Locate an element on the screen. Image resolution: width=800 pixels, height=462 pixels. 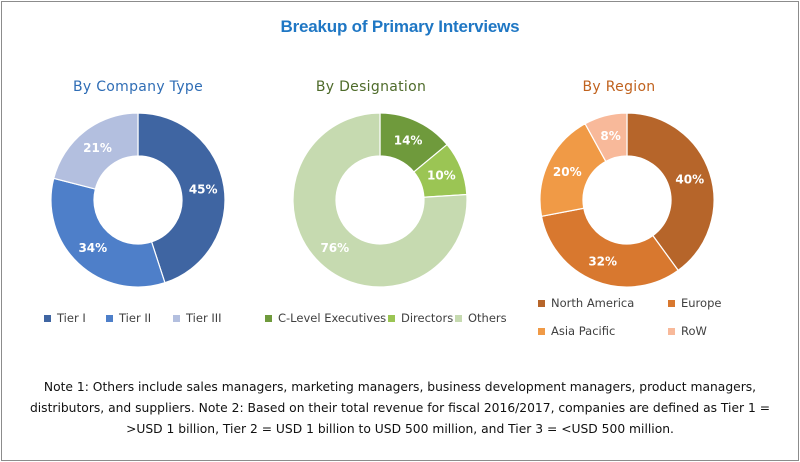
chart-title-designation: By Designation is located at coordinates (371, 87).